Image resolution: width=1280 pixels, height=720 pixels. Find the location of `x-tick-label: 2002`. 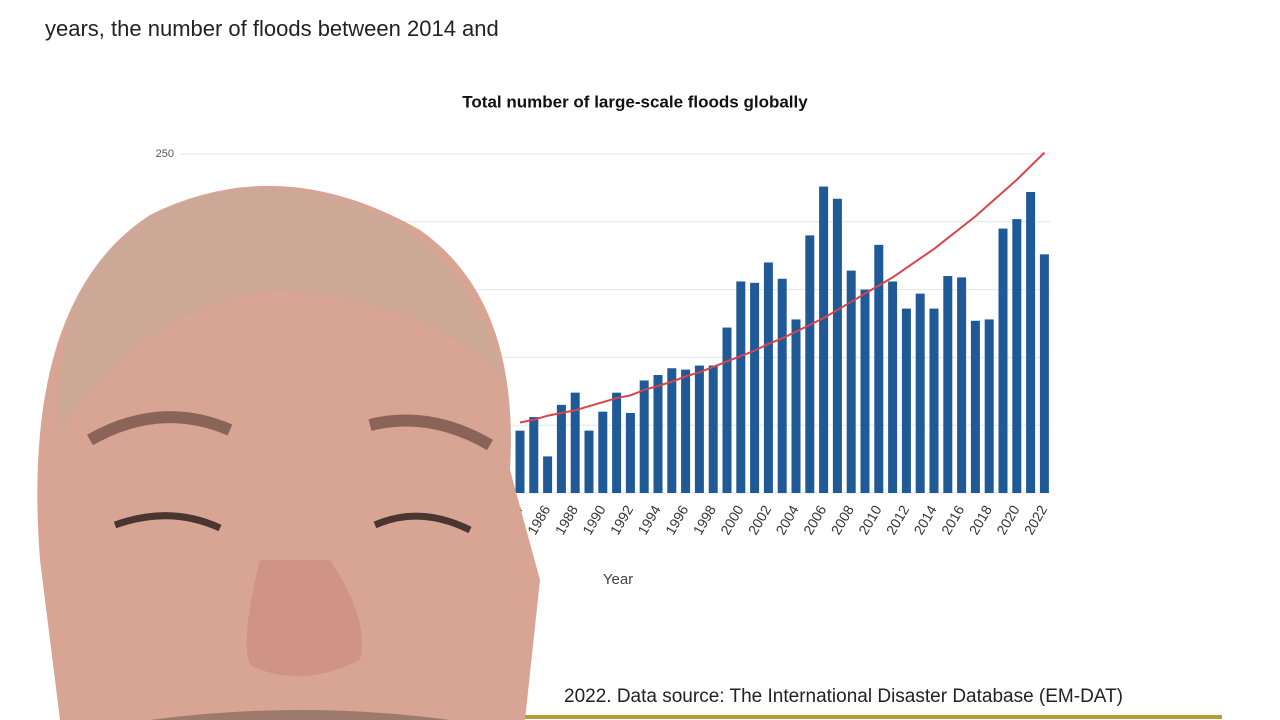

x-tick-label: 2002 is located at coordinates (760, 519).